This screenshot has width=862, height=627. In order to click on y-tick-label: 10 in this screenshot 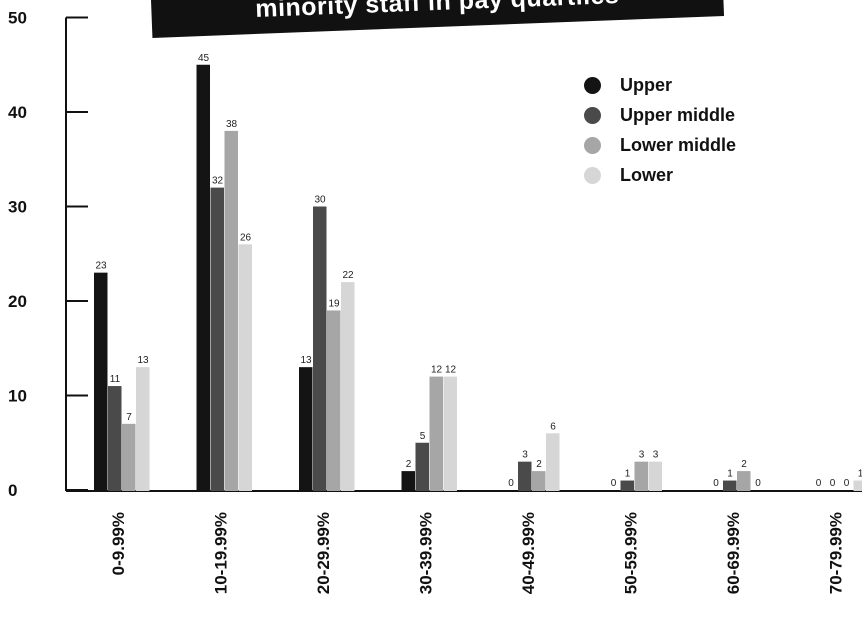, I will do `click(17, 396)`.